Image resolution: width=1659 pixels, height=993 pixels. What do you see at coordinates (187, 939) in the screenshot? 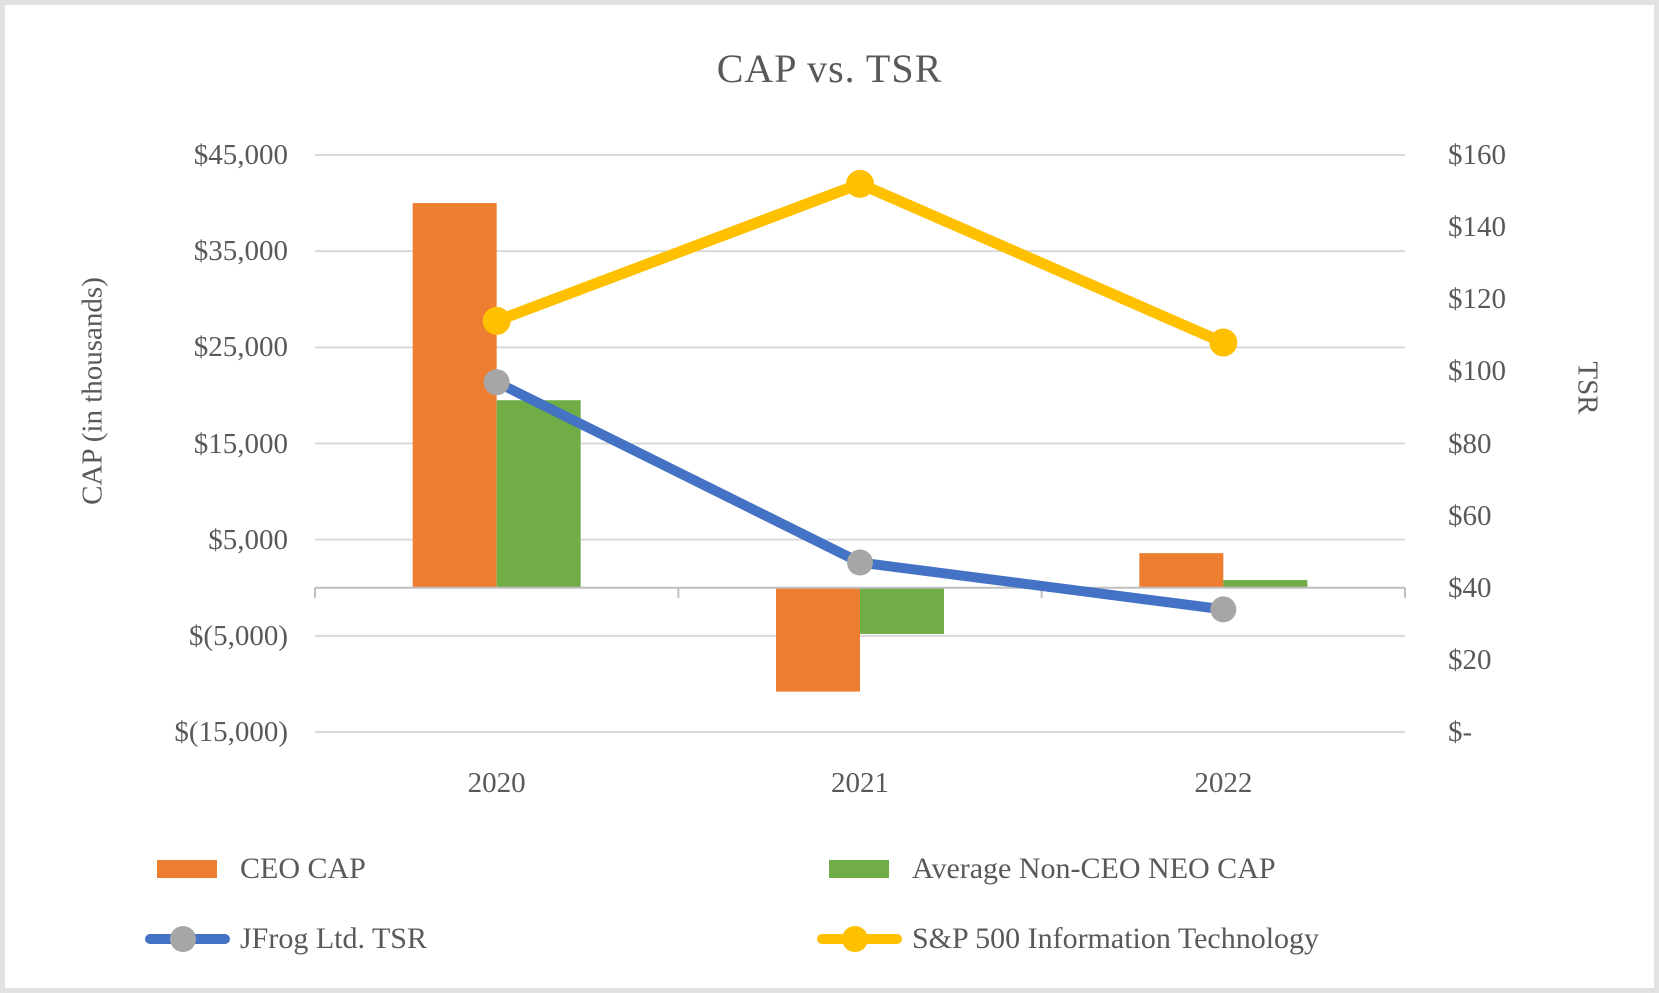
I see `jfrog-tsr-swatch` at bounding box center [187, 939].